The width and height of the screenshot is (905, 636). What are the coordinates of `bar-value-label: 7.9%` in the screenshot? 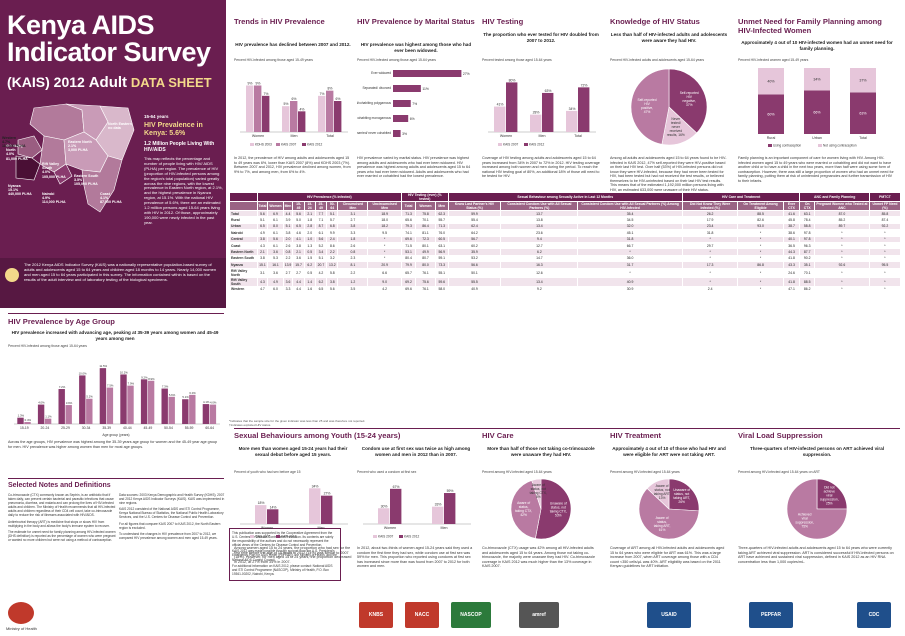 It's located at (131, 384).